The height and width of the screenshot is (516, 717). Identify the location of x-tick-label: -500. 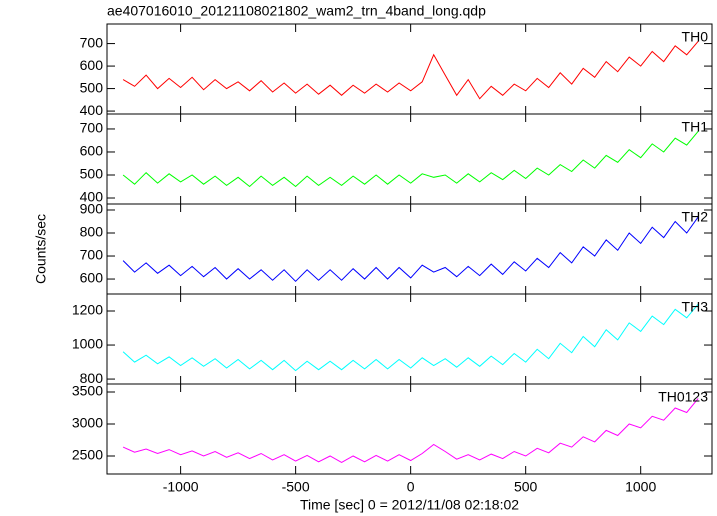
(296, 487).